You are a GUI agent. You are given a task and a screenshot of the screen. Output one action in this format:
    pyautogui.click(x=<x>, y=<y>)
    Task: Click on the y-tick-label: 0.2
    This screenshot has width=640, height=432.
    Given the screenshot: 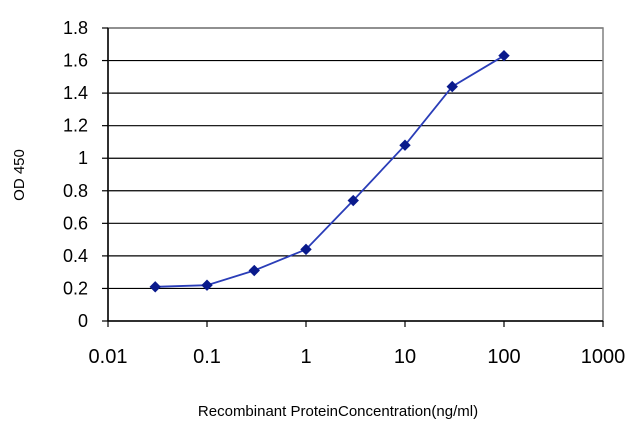 What is the action you would take?
    pyautogui.click(x=75, y=288)
    